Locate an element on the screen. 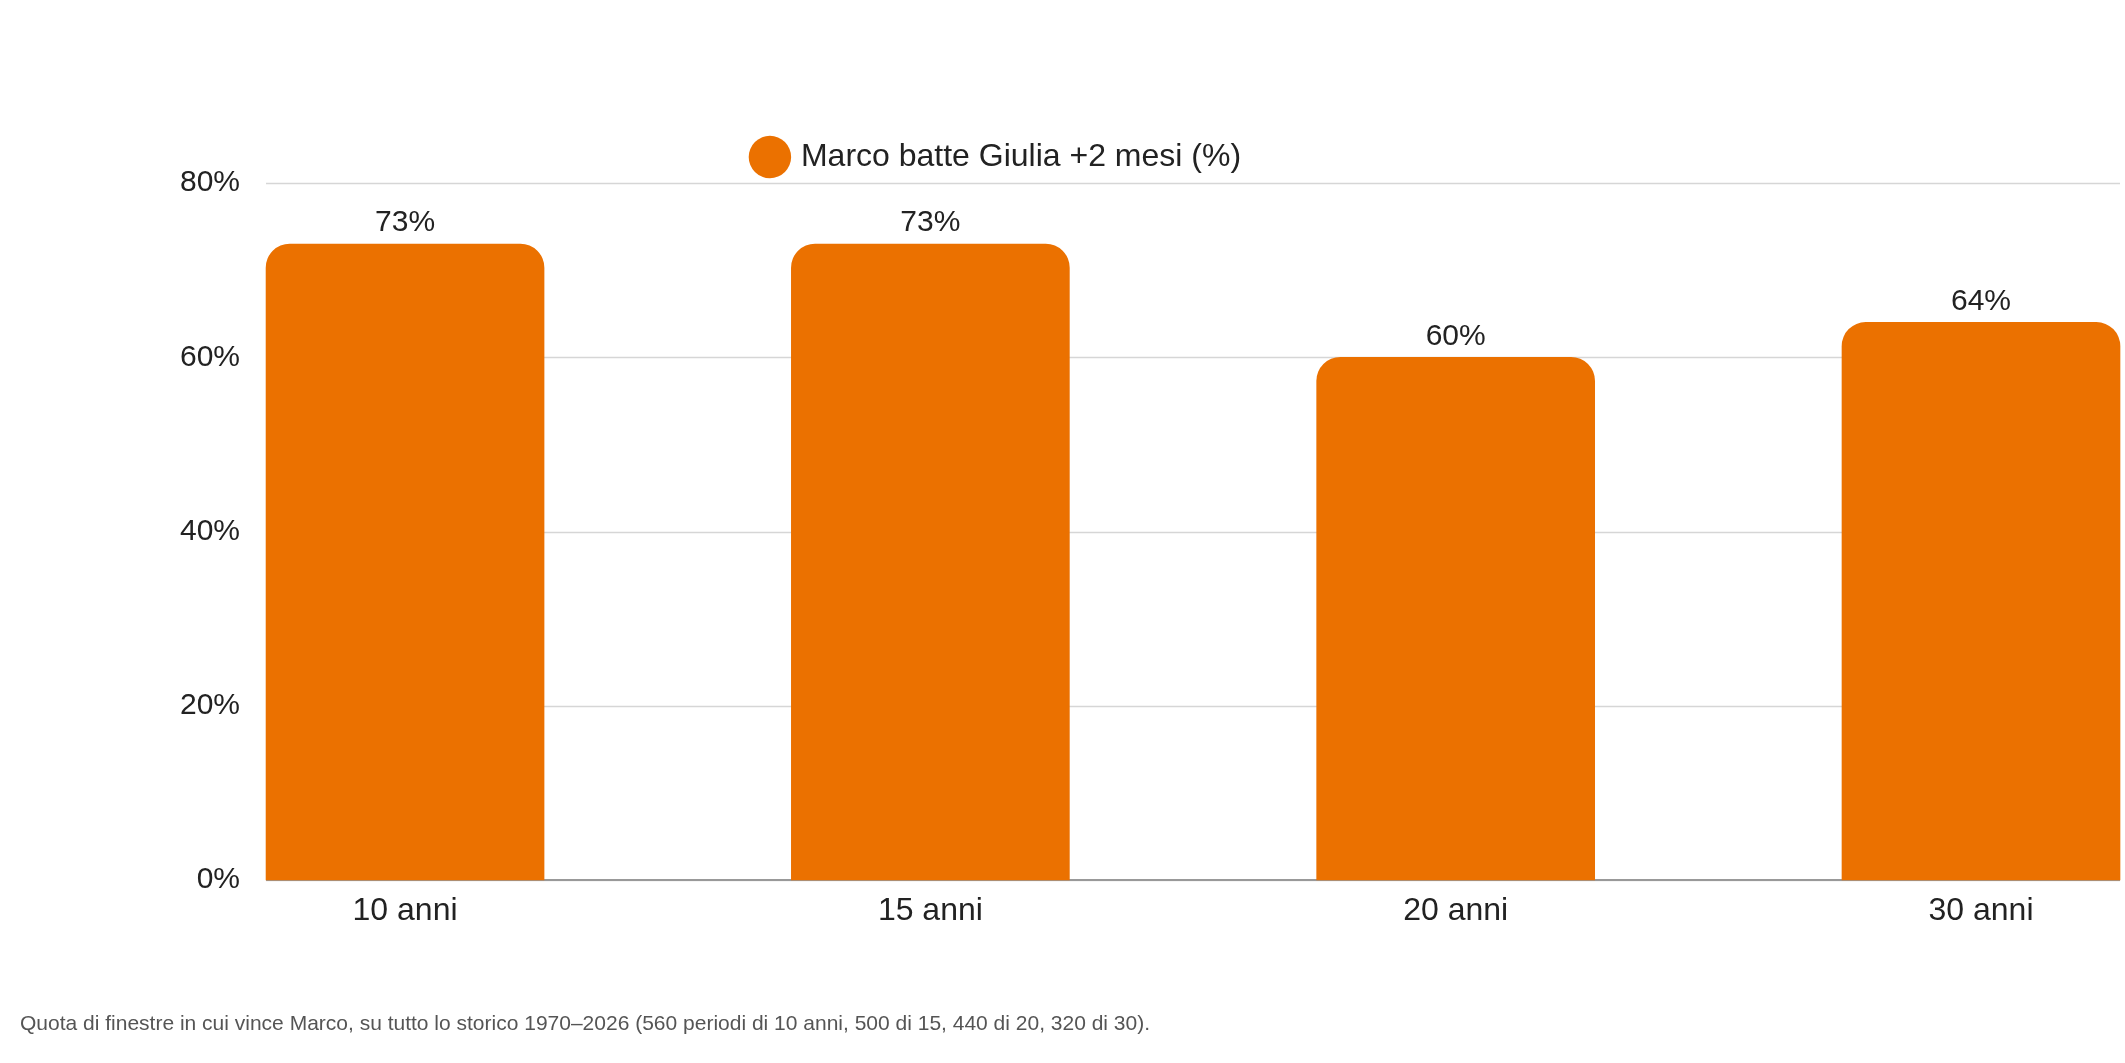 This screenshot has width=2125, height=1063. x-tick-label: 15 anni is located at coordinates (930, 909).